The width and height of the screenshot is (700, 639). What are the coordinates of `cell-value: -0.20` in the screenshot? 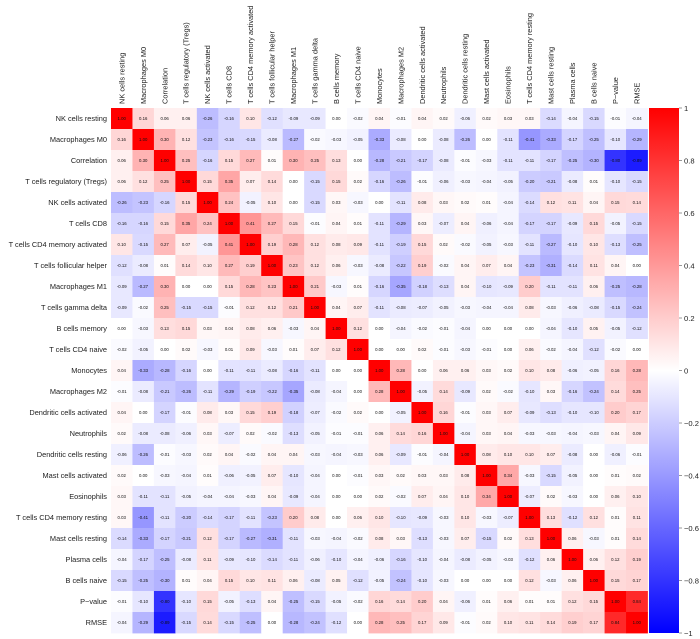 It's located at (530, 181).